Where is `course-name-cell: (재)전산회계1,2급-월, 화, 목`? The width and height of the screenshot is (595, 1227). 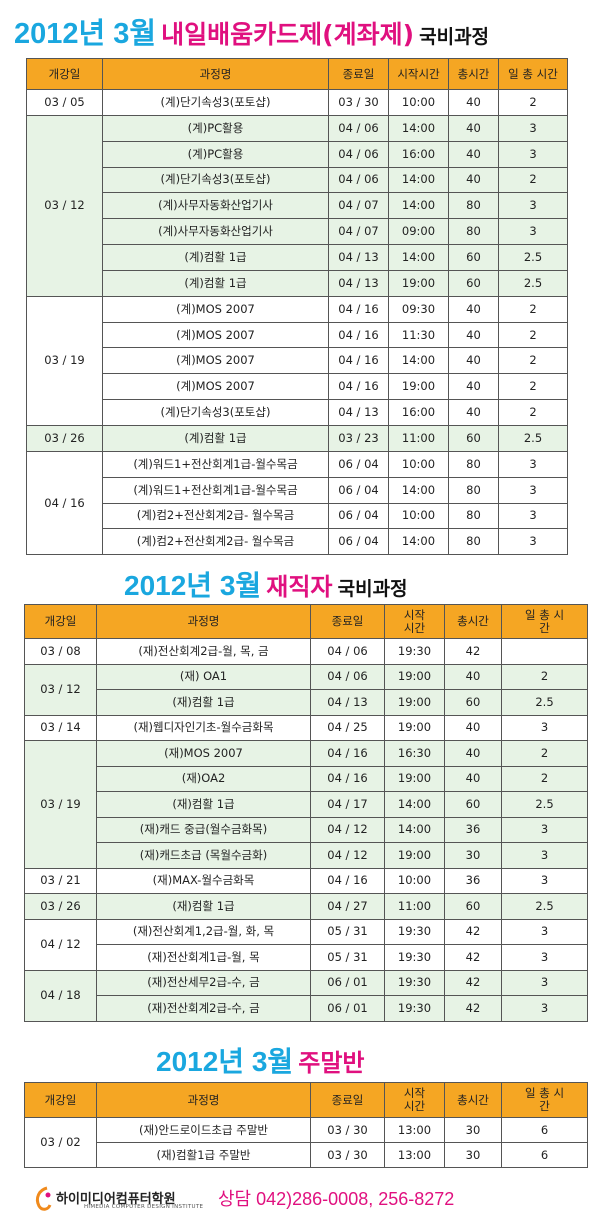 course-name-cell: (재)전산회계1,2급-월, 화, 목 is located at coordinates (203, 931).